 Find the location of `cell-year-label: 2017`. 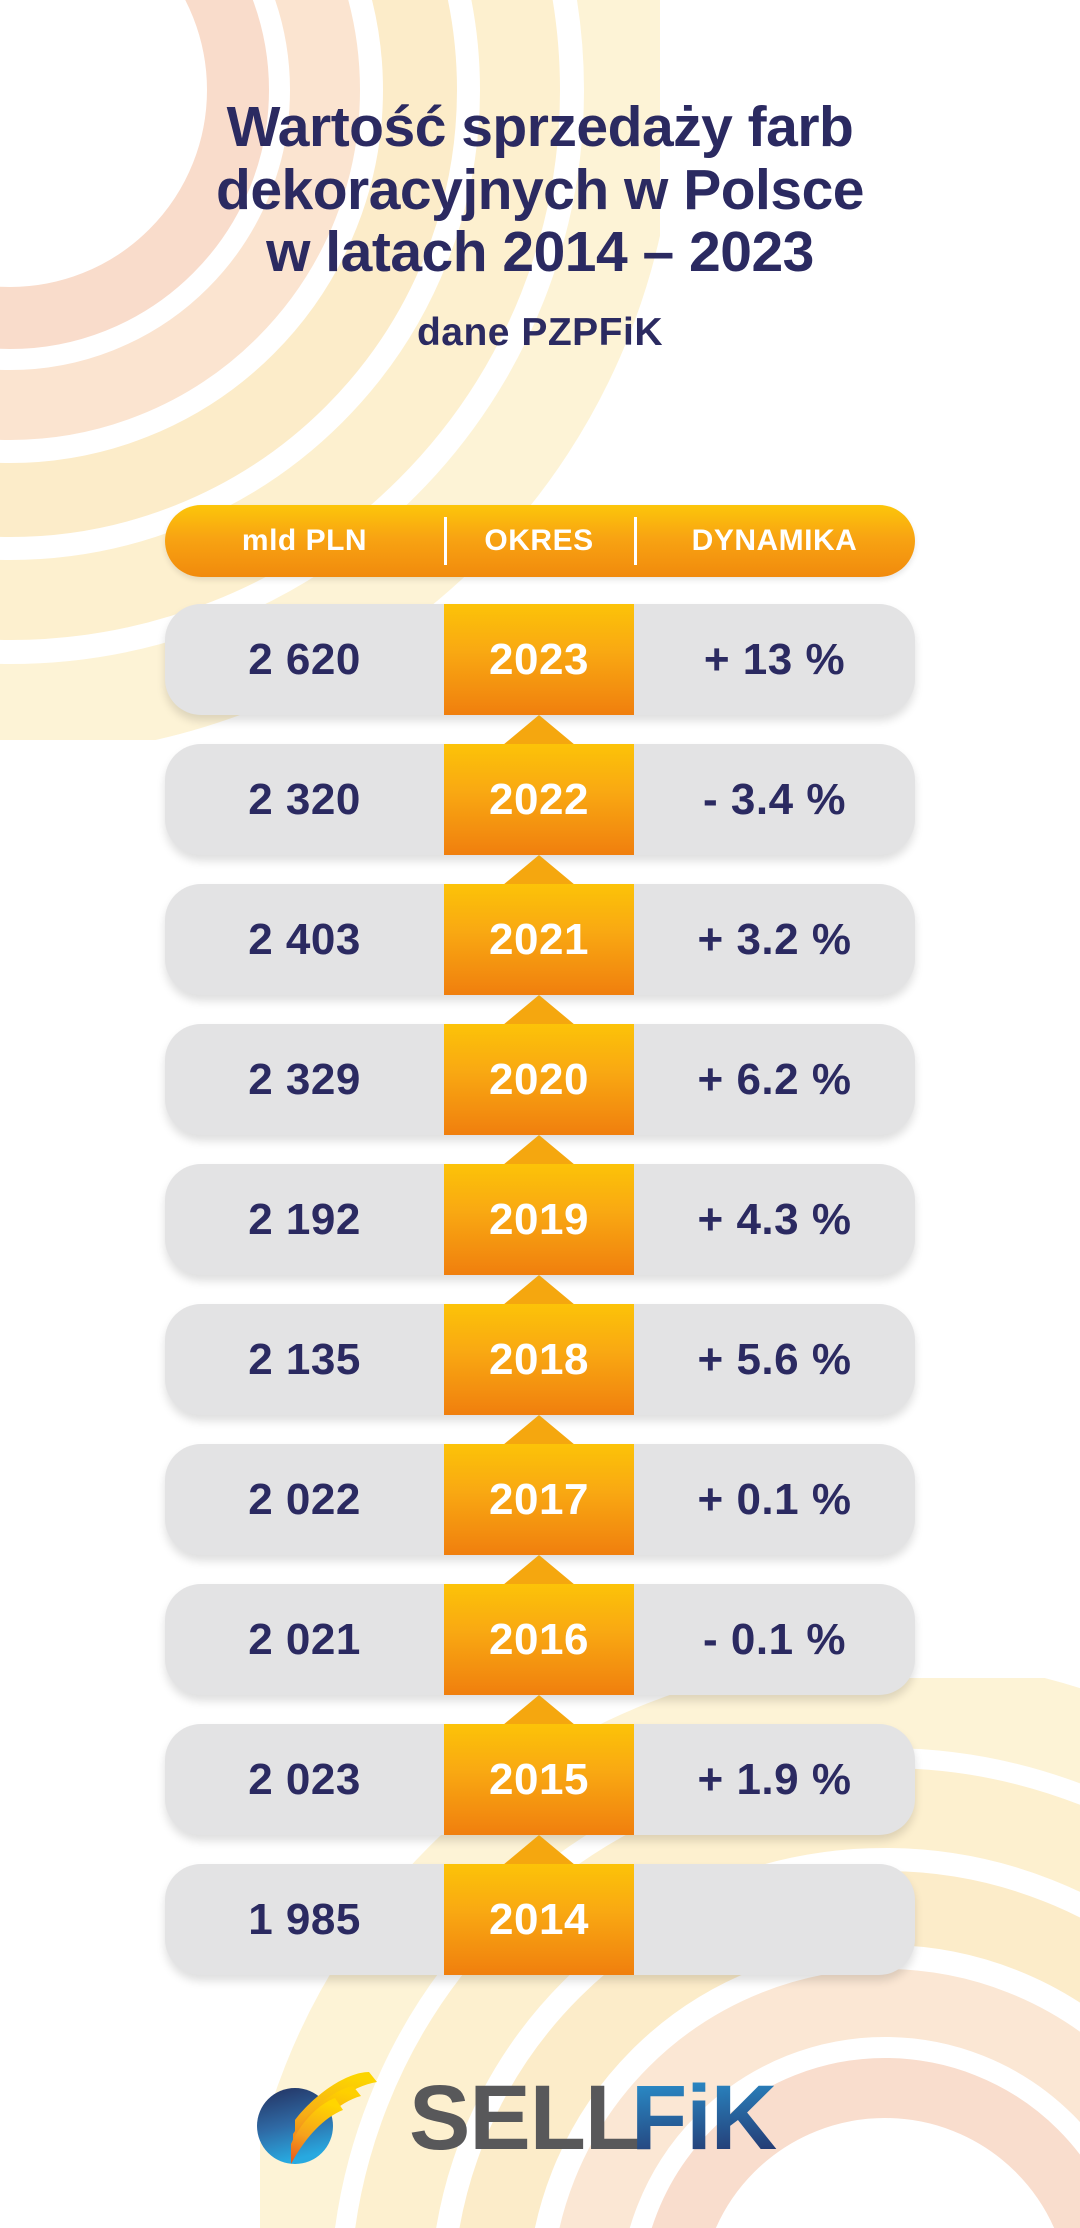

cell-year-label: 2017 is located at coordinates (539, 1499).